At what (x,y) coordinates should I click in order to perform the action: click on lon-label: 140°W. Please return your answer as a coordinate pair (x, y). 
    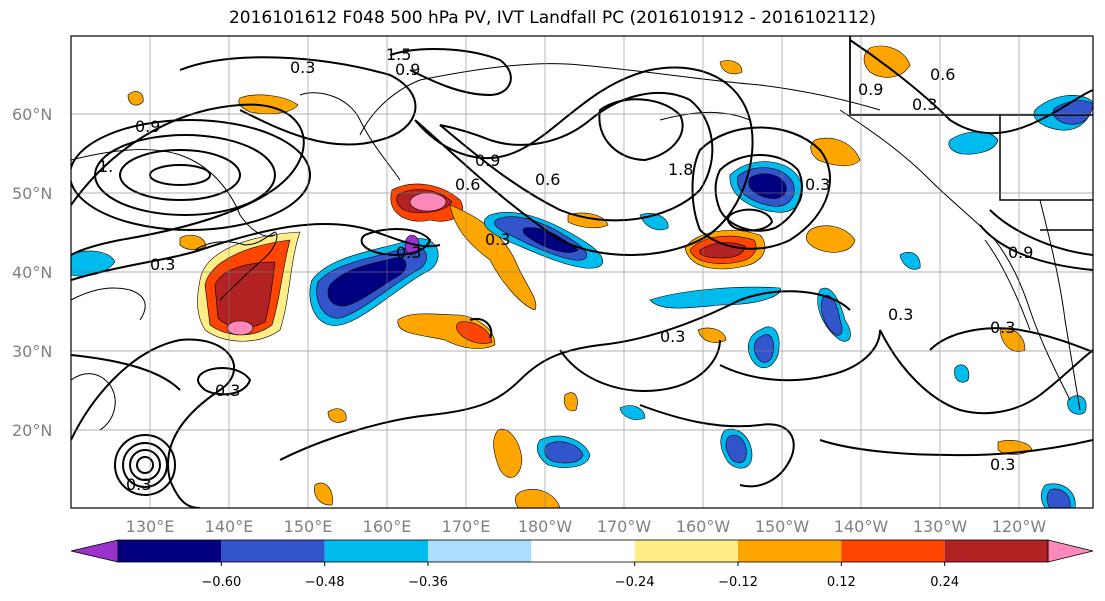
    Looking at the image, I should click on (861, 526).